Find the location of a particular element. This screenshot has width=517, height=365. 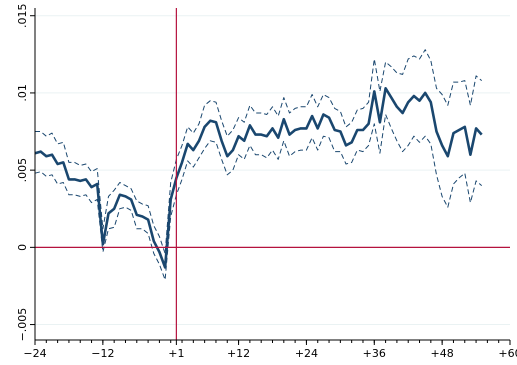

y-tick-label: −.005 is located at coordinates (22, 325).